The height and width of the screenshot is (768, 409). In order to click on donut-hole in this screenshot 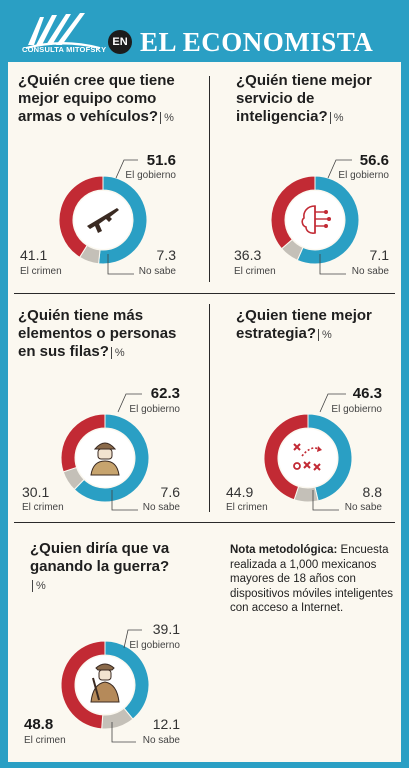, I will do `click(308, 458)`.